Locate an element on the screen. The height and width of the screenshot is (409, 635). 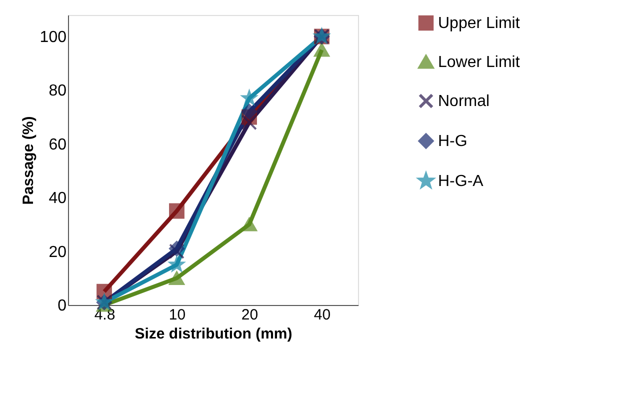
x-tick-label: 10 is located at coordinates (177, 315).